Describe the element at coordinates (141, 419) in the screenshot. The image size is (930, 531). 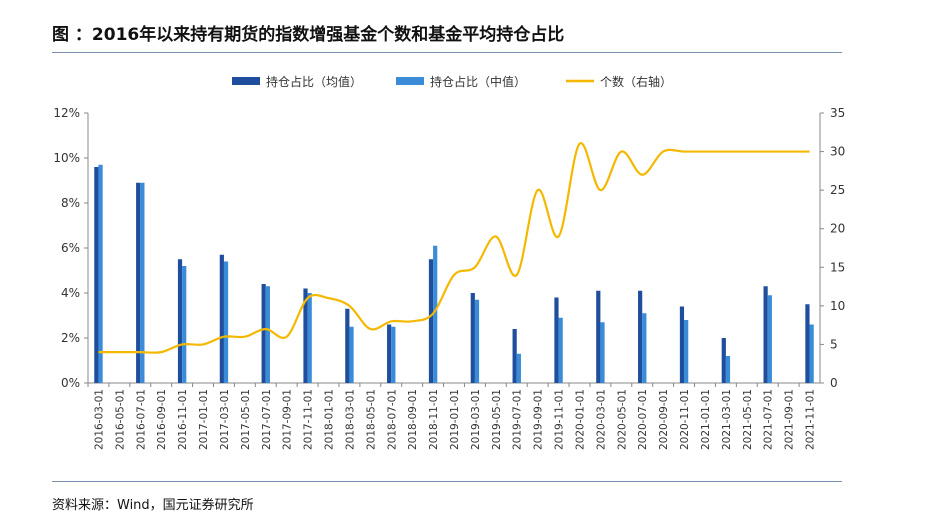
I see `x-tick-label: 2016-07-01` at that location.